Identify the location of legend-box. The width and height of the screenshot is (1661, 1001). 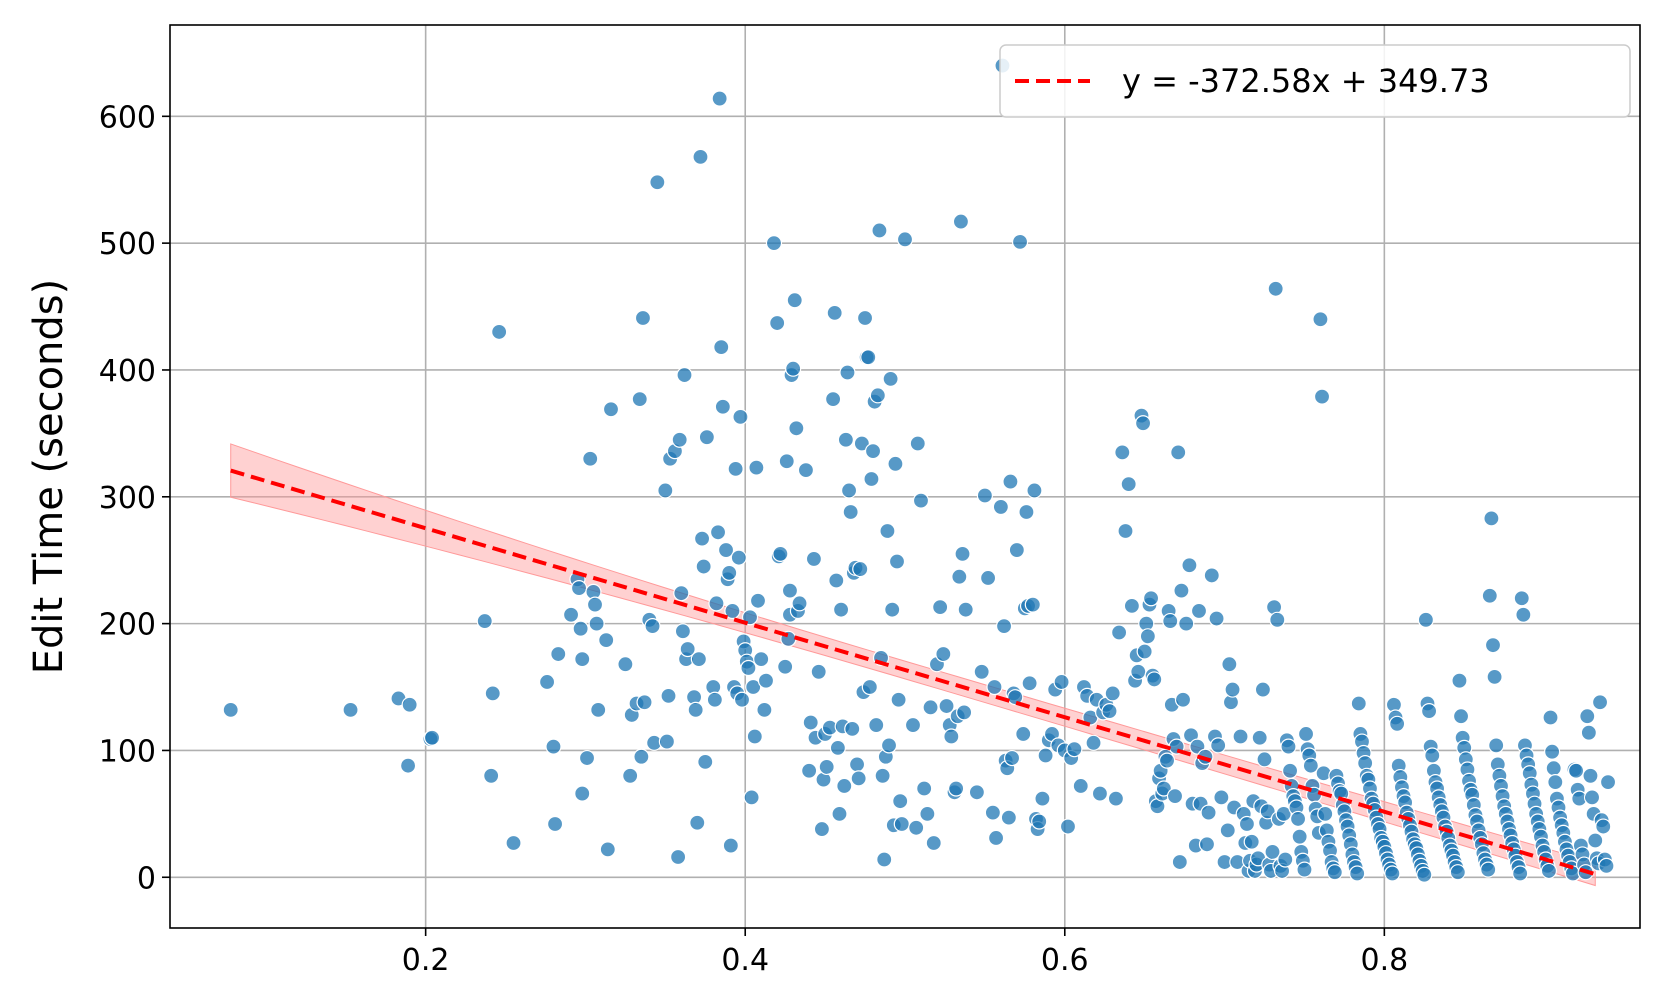
(1315, 81).